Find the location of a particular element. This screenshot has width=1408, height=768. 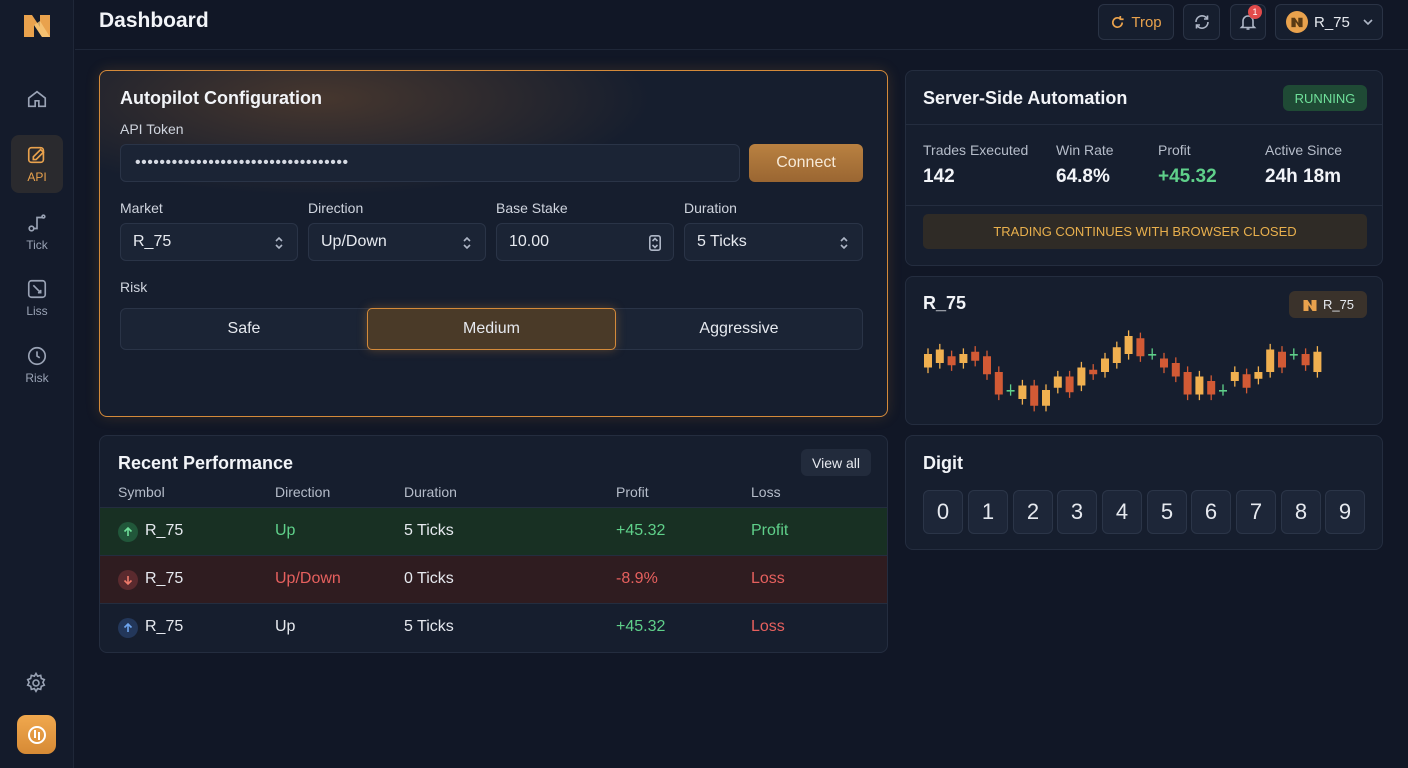

digit-button: 5 is located at coordinates (1167, 512).